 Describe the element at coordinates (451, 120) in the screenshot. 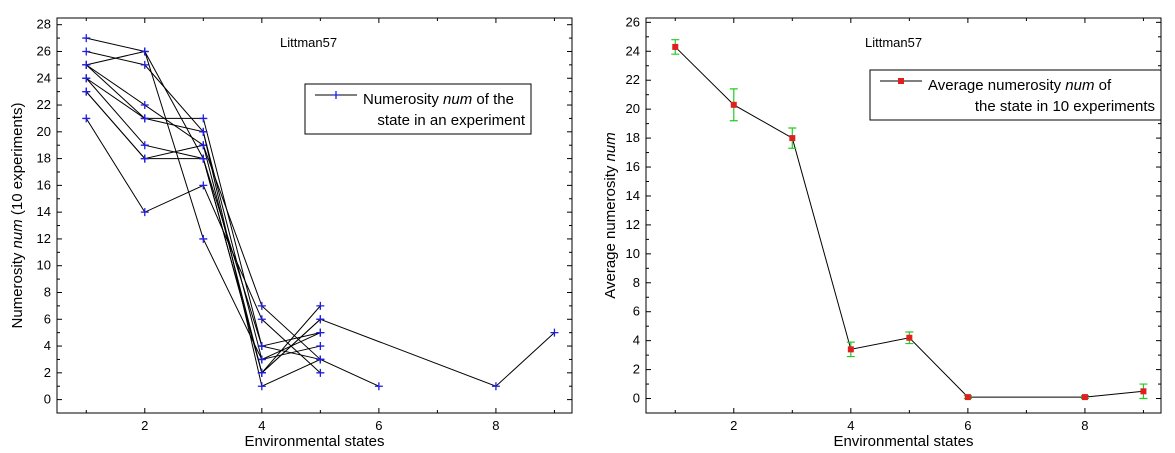

I see `legend-text-line: state in an experiment` at that location.